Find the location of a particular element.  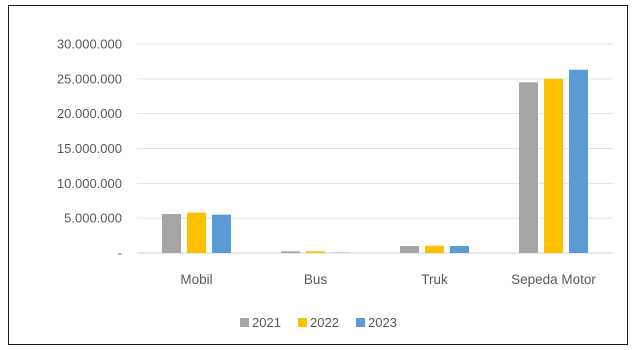

y-tick-label: 20.000.000 is located at coordinates (89, 113).